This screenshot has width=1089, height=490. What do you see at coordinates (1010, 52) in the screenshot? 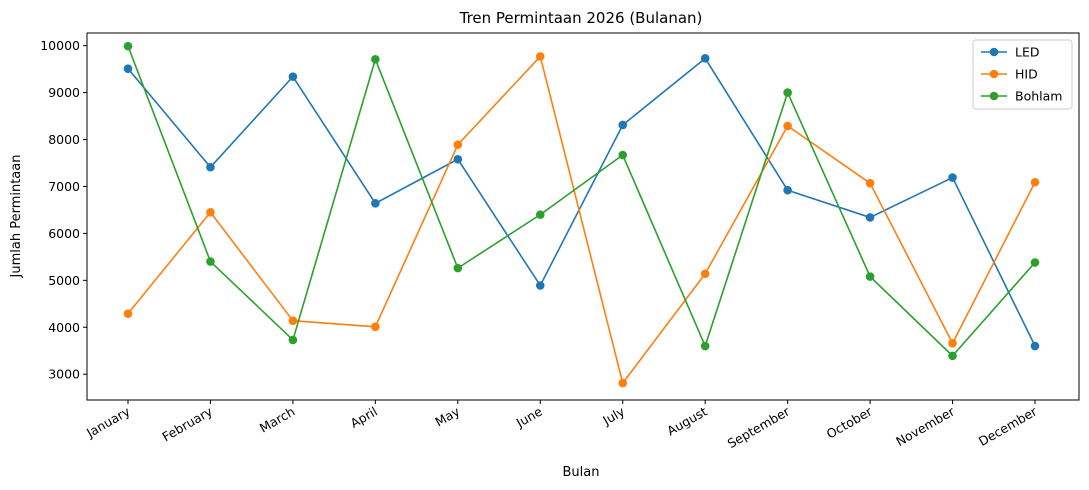
I see `legend-item-led: LED` at bounding box center [1010, 52].